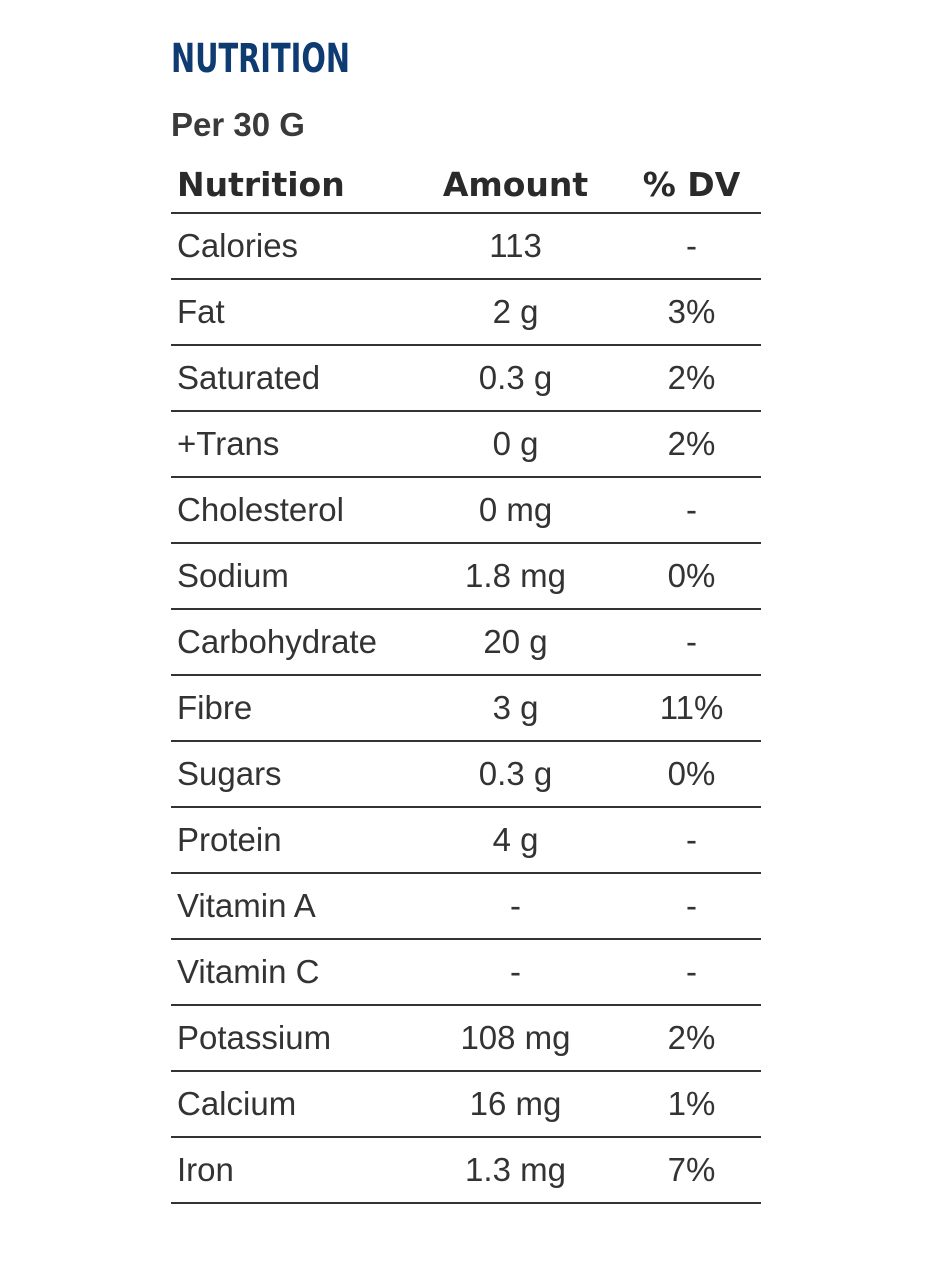 The image size is (934, 1279). What do you see at coordinates (290, 510) in the screenshot?
I see `nutrient-name: Cholesterol` at bounding box center [290, 510].